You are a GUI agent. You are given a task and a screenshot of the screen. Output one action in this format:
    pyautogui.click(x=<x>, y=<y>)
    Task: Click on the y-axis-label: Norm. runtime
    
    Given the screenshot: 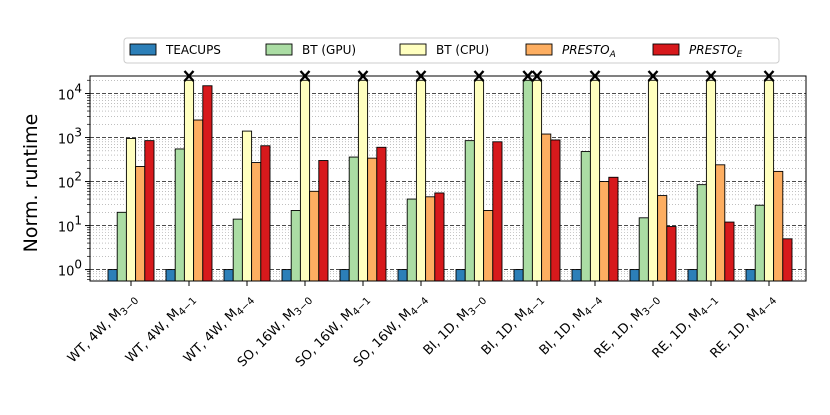 What is the action you would take?
    pyautogui.click(x=31, y=183)
    